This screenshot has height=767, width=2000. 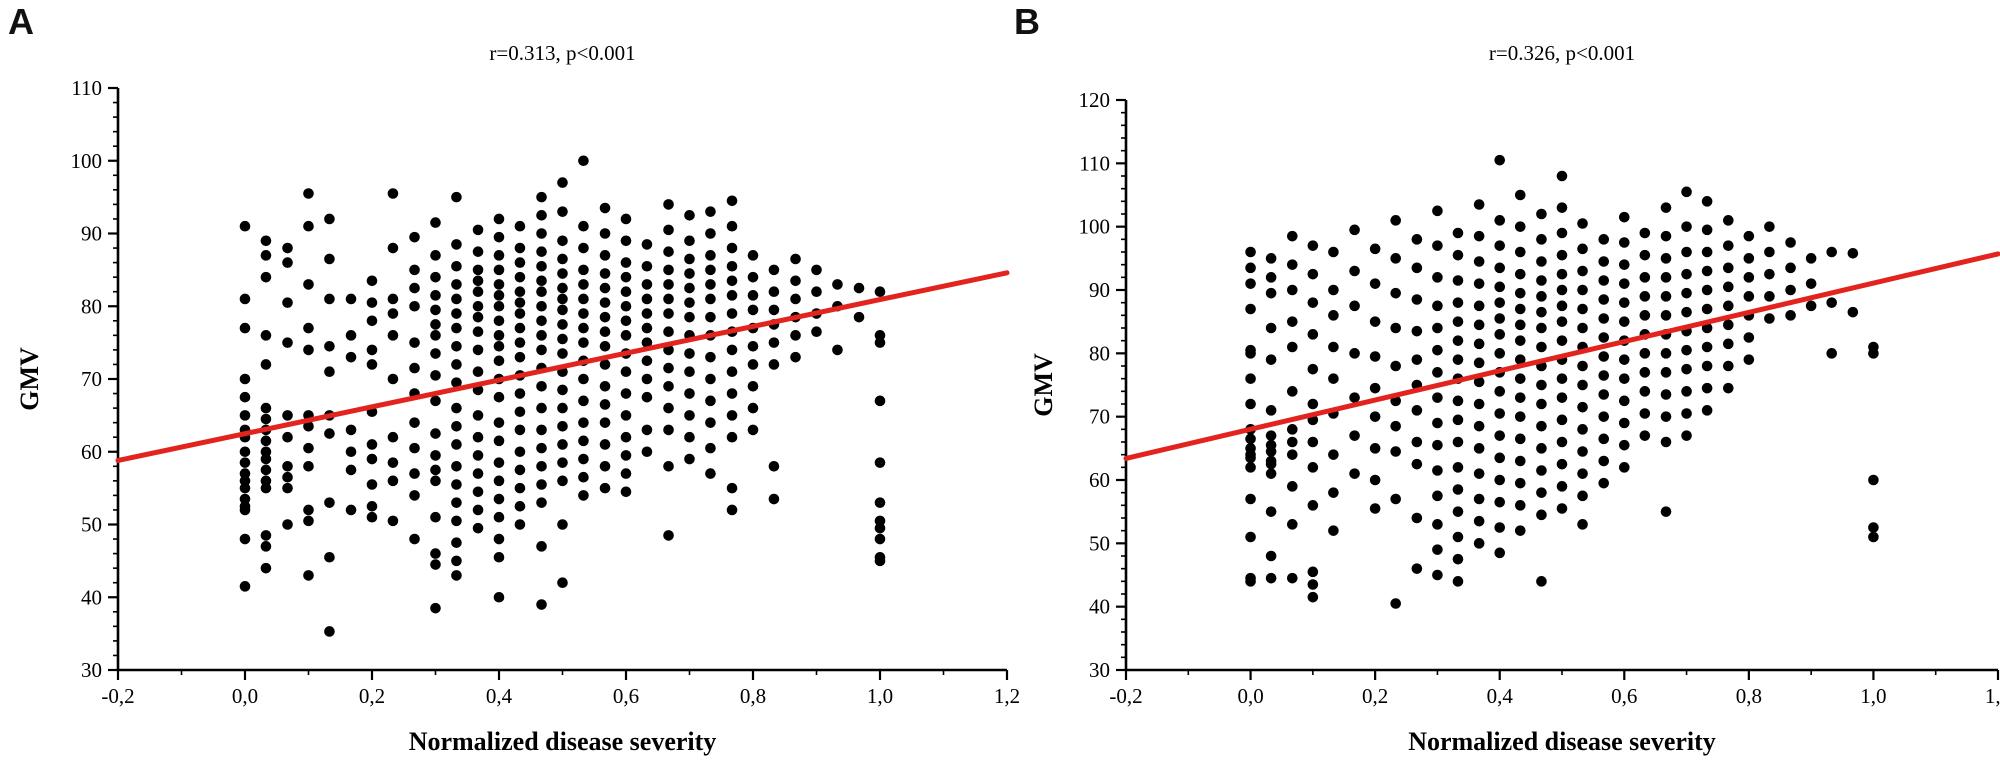 I want to click on panel-b-title: r=0.326, p<0.001, so click(x=1562, y=53).